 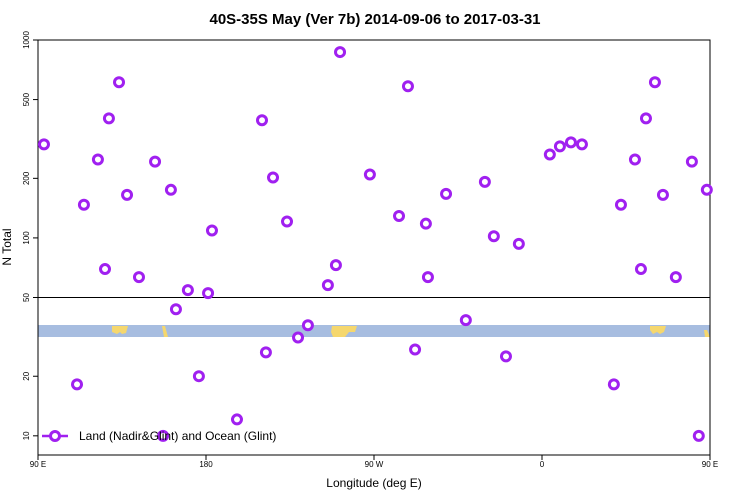 I want to click on y-tick-label: 1000, so click(x=26, y=40).